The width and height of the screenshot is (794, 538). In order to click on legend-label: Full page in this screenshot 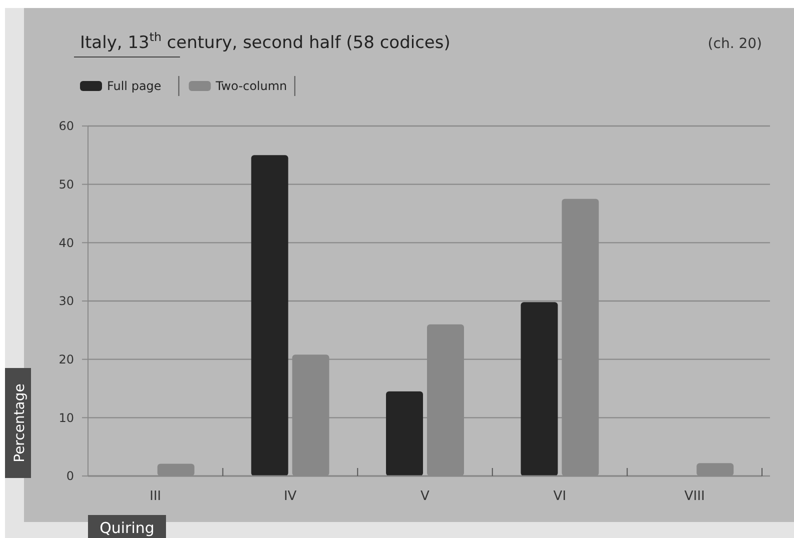, I will do `click(134, 86)`.